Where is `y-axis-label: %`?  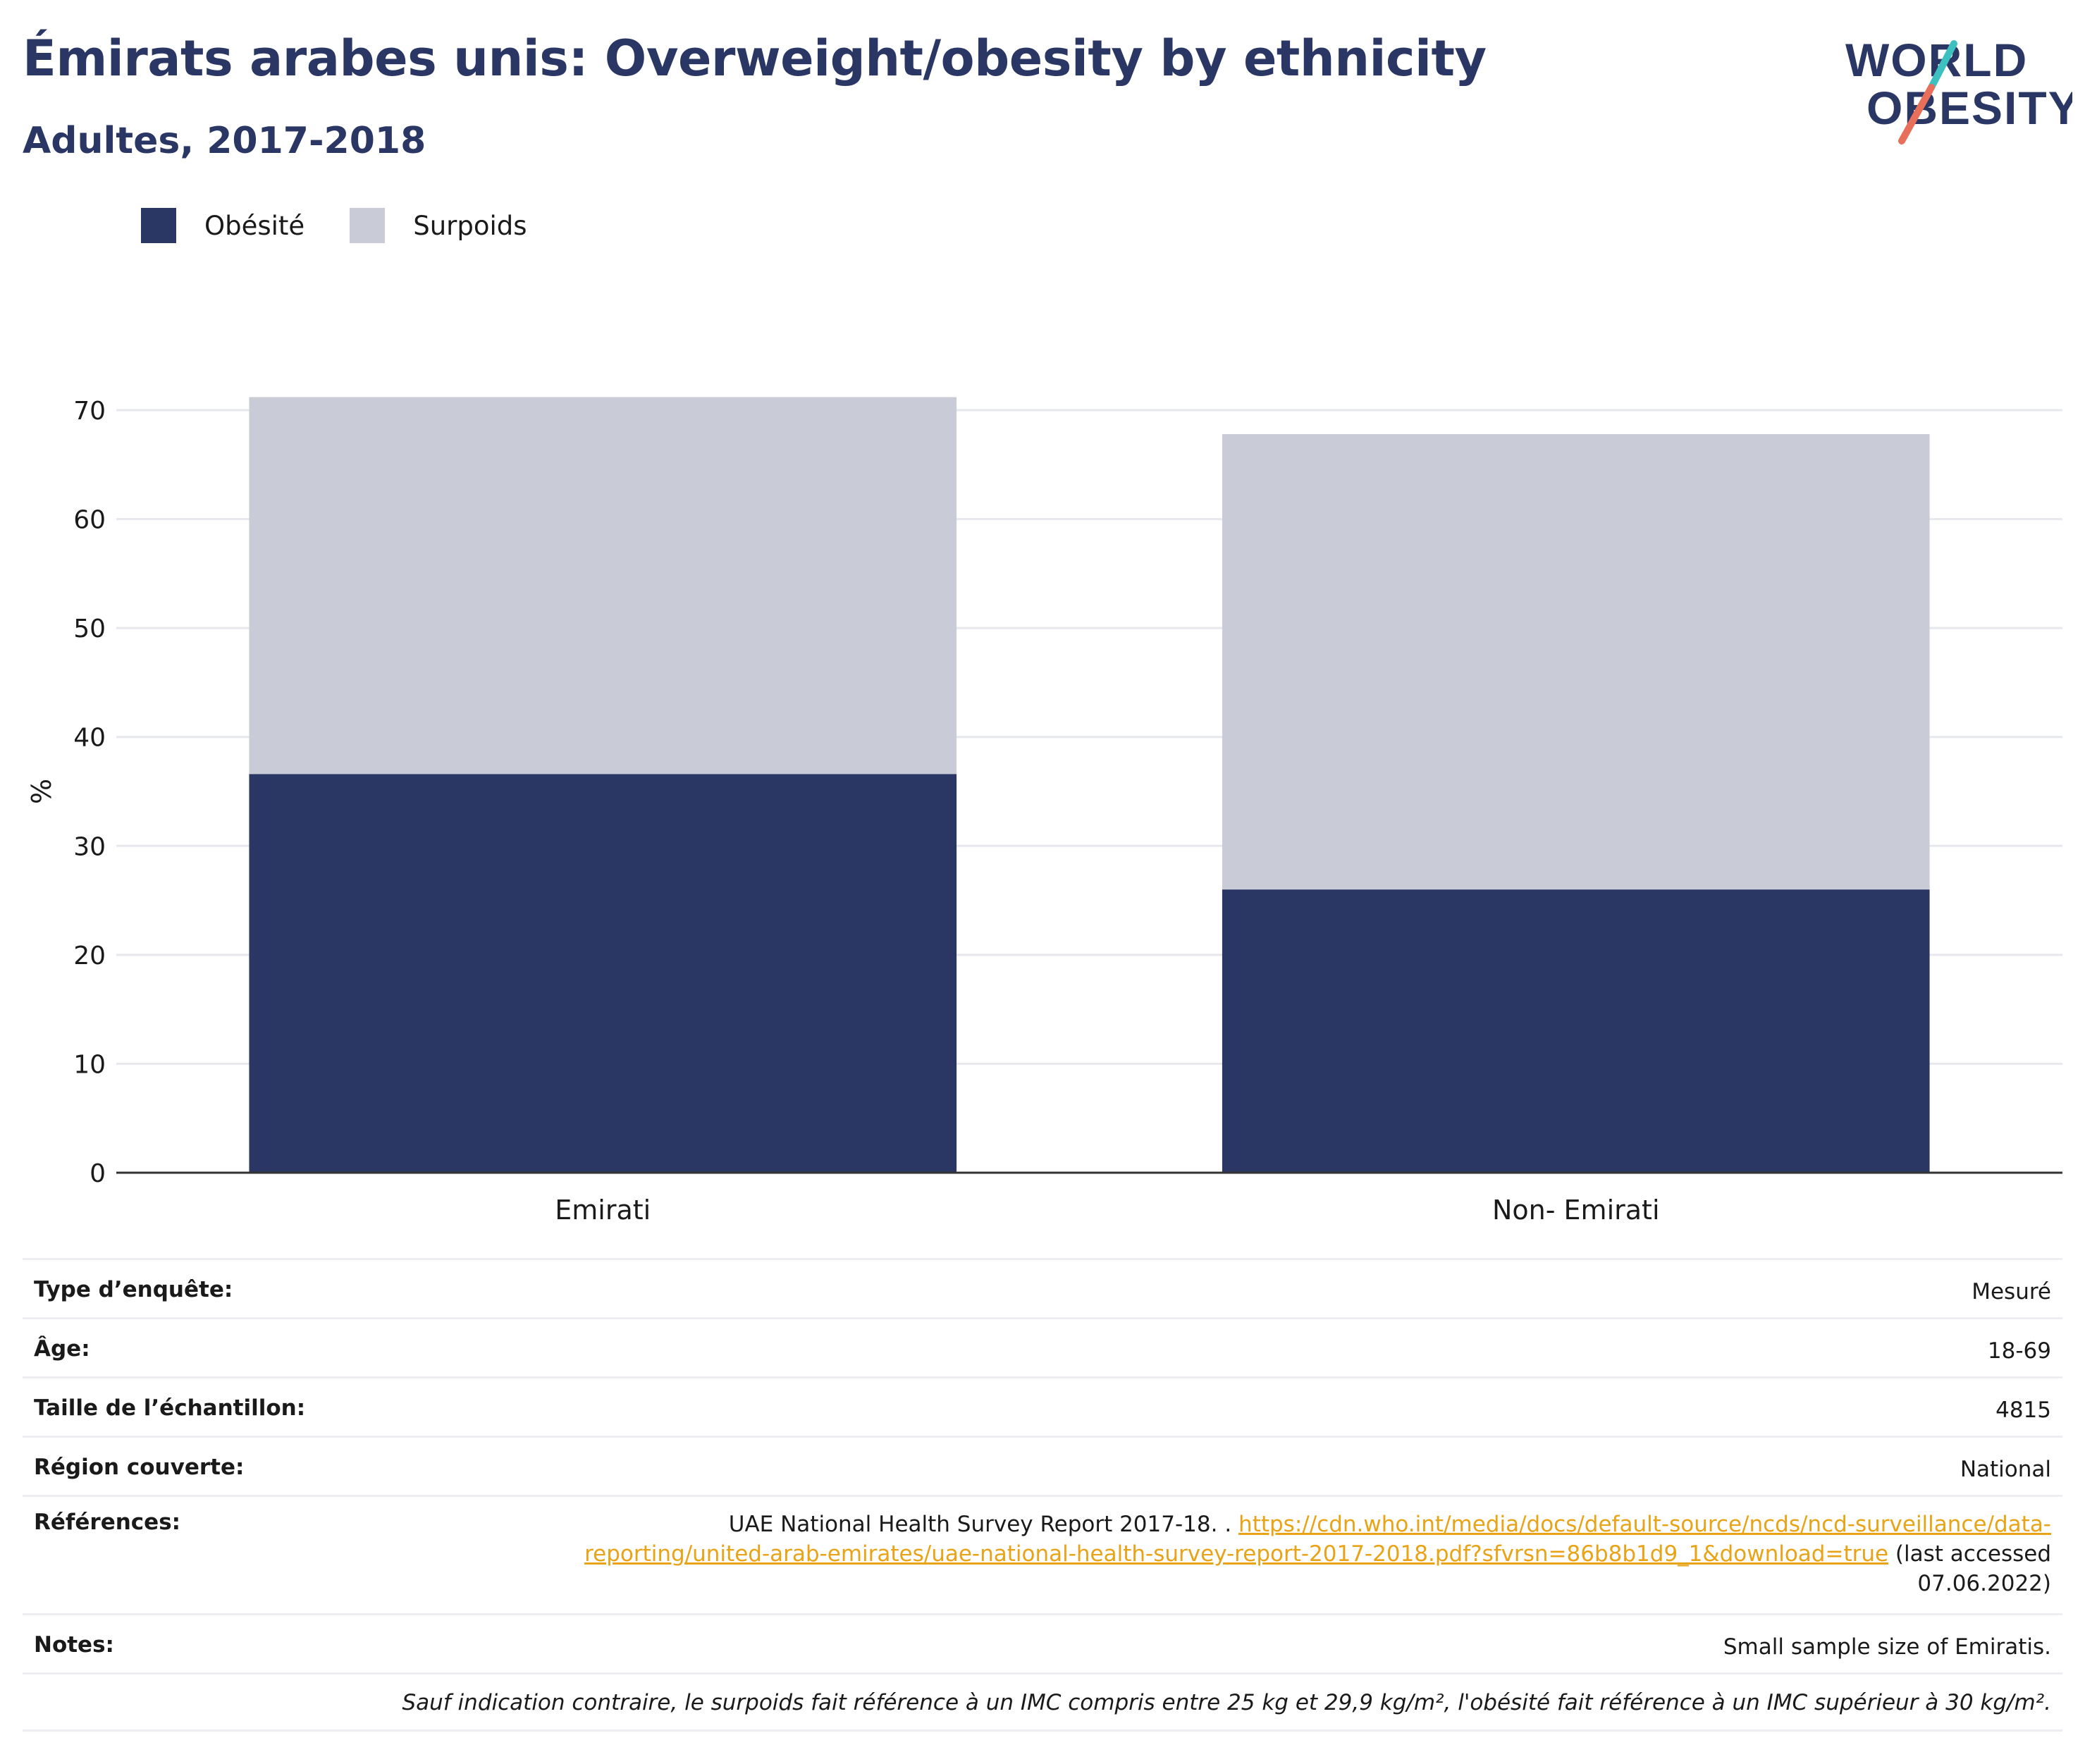
y-axis-label: % is located at coordinates (41, 791).